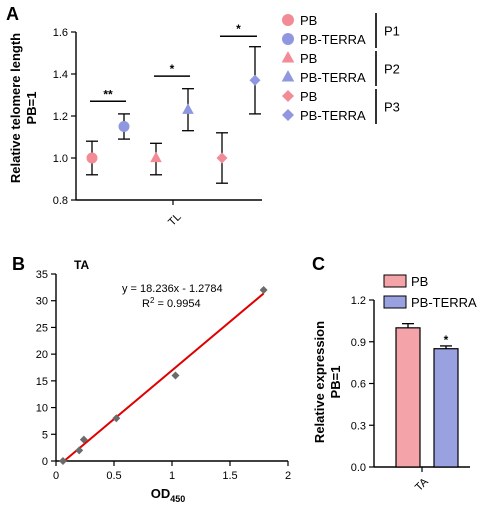 Image resolution: width=484 pixels, height=508 pixels. Describe the element at coordinates (444, 302) in the screenshot. I see `c-legend-label: PB-TERRA` at that location.